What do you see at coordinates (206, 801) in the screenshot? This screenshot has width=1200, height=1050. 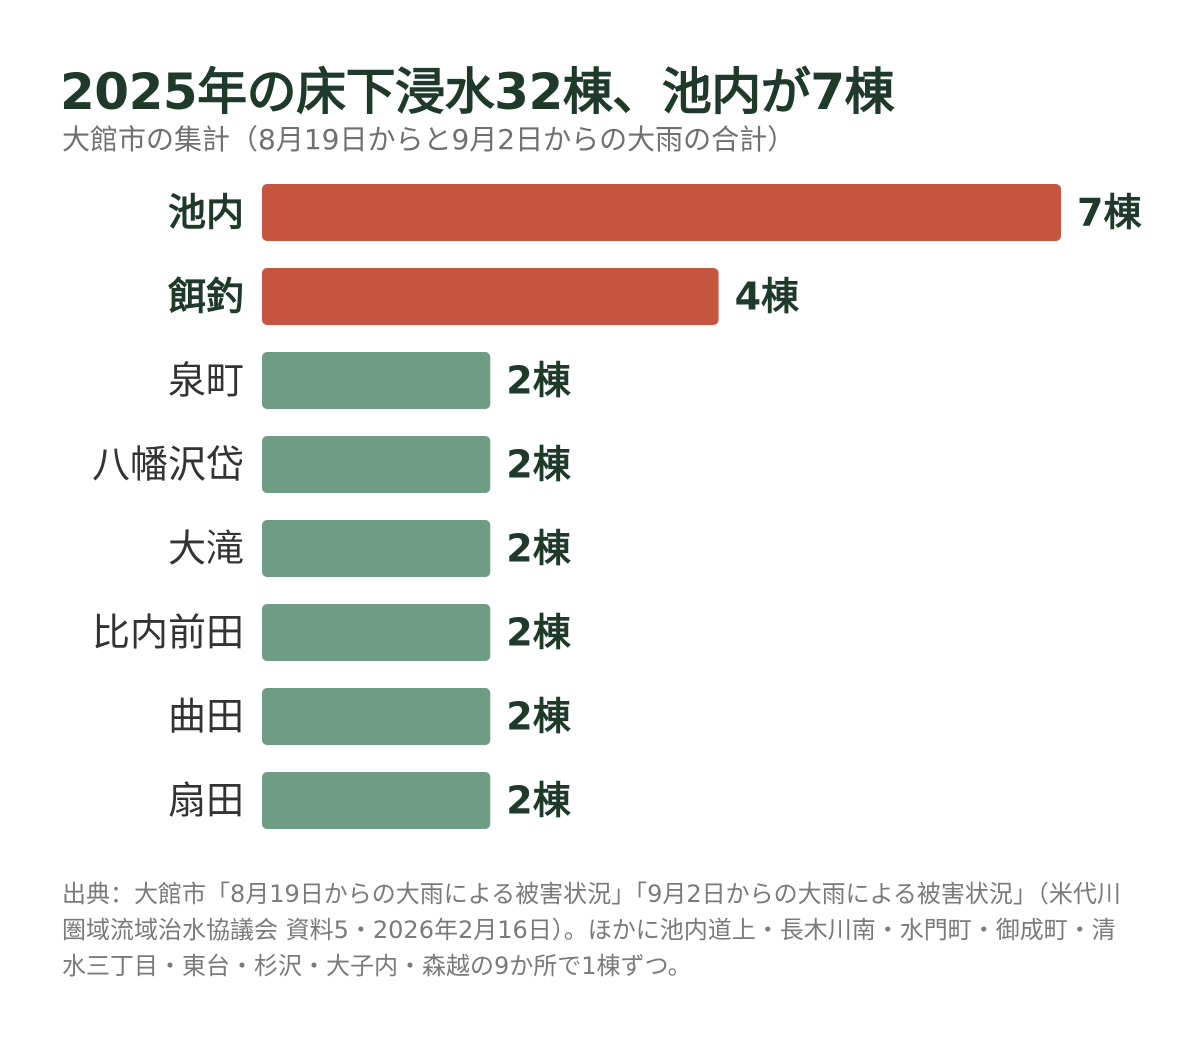 I see `category-label: 扇田` at bounding box center [206, 801].